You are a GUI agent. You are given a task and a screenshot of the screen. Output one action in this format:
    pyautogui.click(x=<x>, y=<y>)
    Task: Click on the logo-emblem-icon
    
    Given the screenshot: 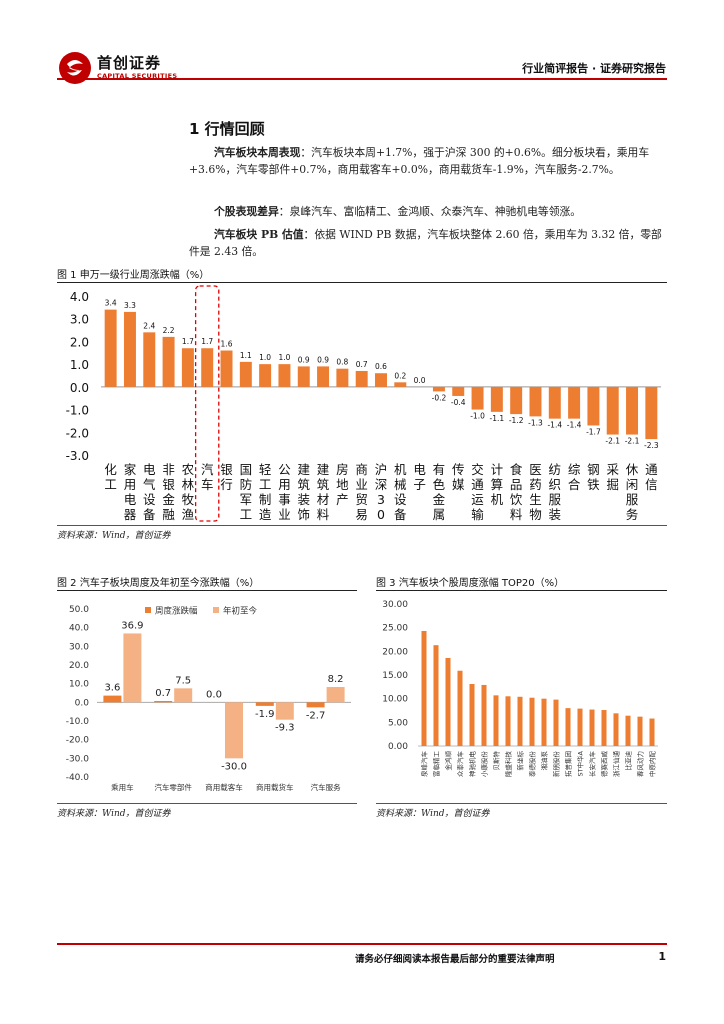 What is the action you would take?
    pyautogui.click(x=75, y=68)
    